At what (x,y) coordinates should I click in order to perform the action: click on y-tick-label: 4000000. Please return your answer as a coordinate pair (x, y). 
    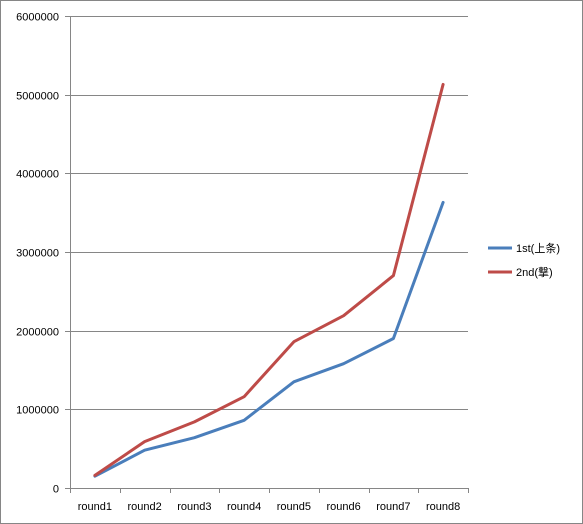
    Looking at the image, I should click on (37, 175).